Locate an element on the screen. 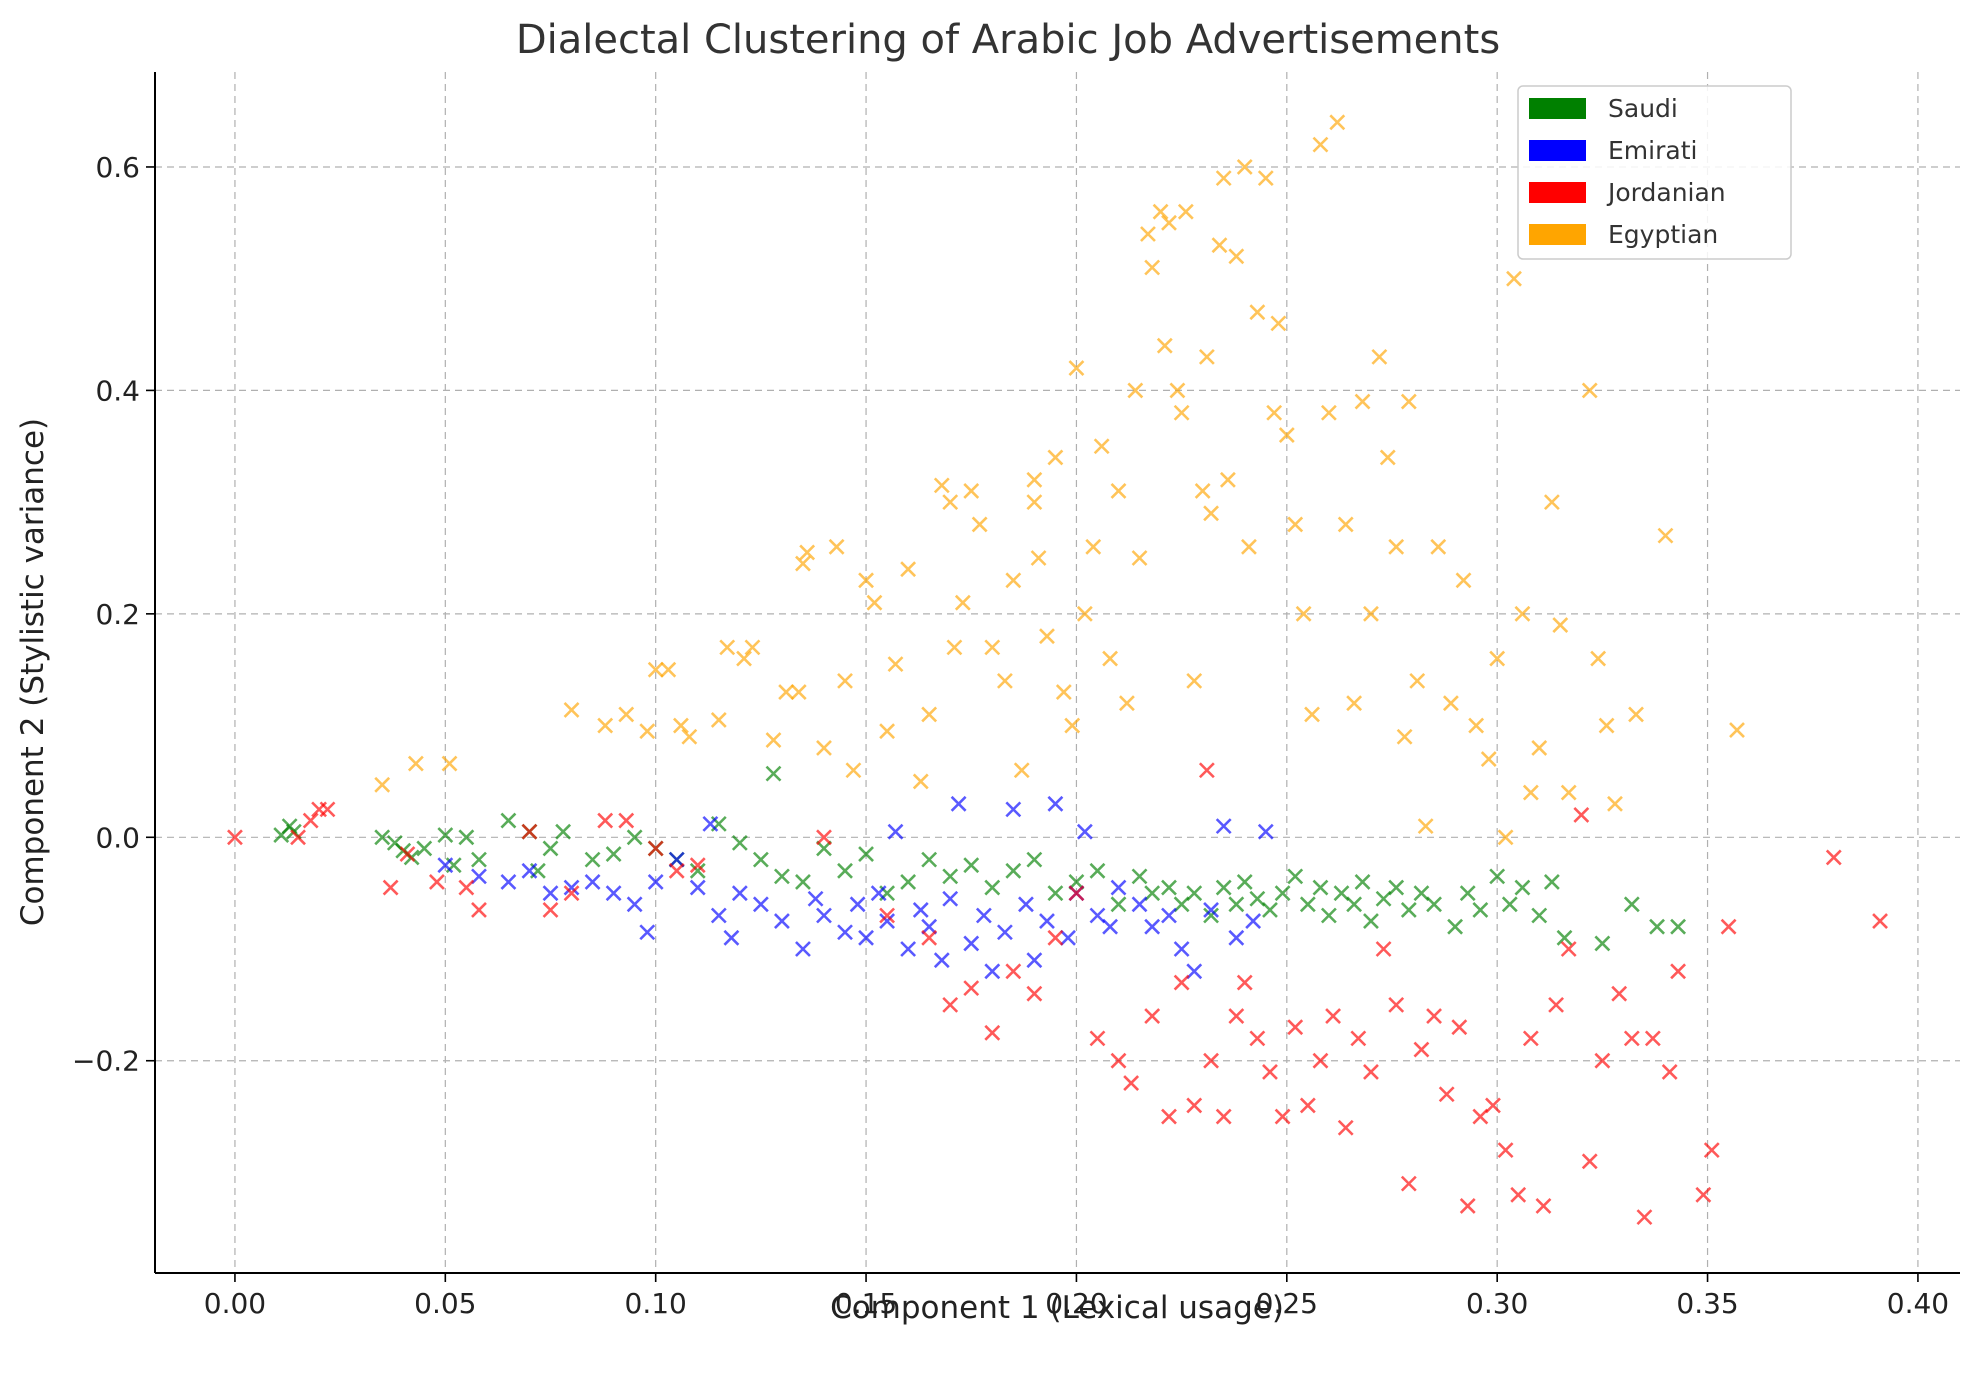 The height and width of the screenshot is (1380, 1979). x-tick-label: 0.30 is located at coordinates (1497, 1303).